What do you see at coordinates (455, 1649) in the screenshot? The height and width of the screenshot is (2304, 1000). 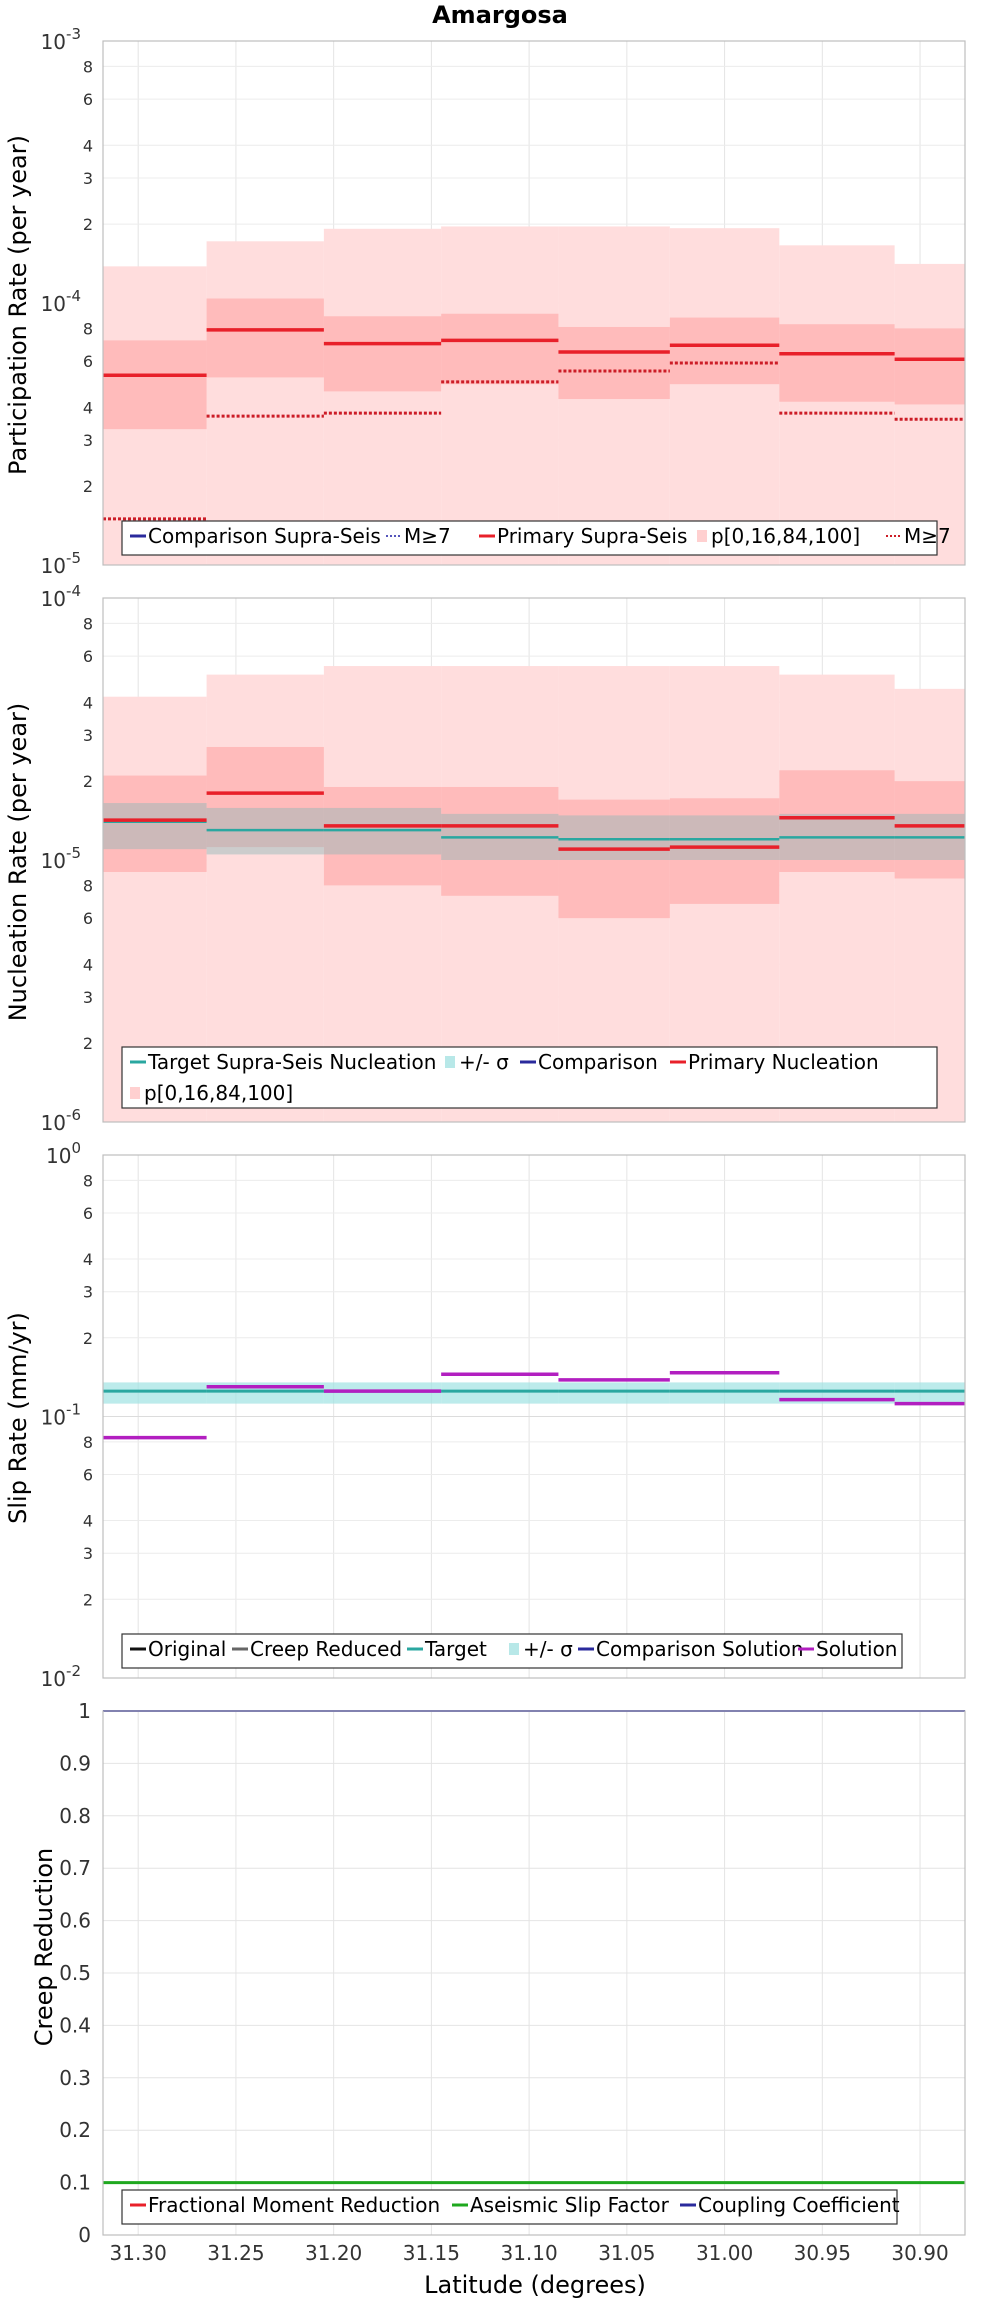 I see `legend-entry-label: Target` at bounding box center [455, 1649].